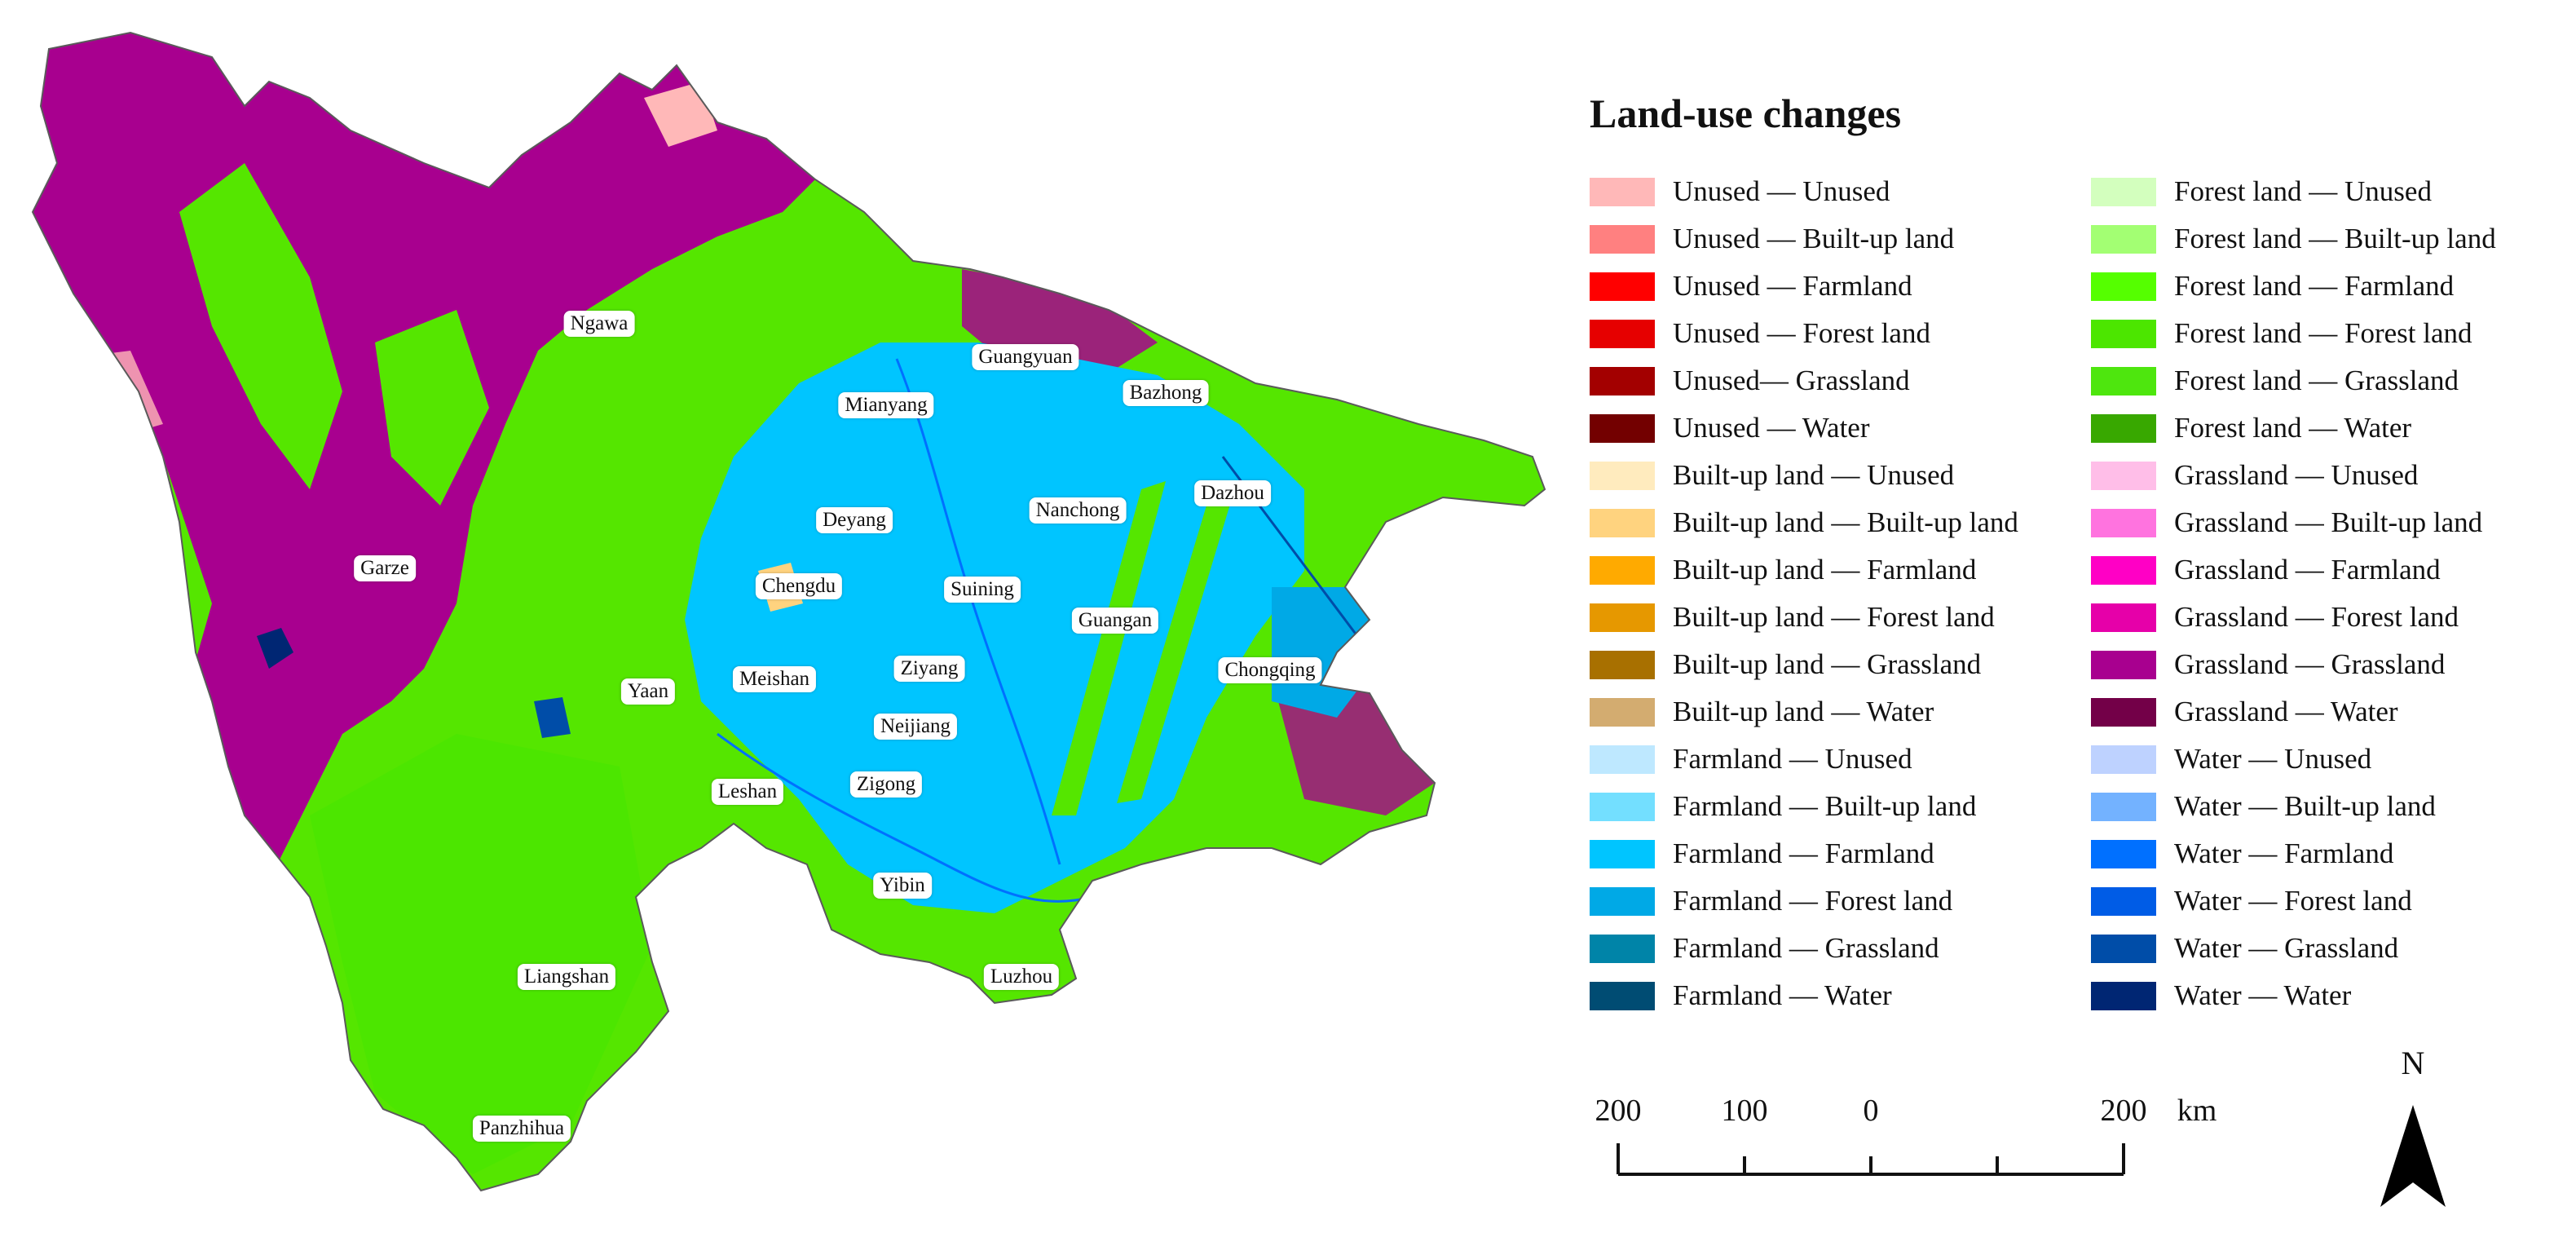 Image resolution: width=2576 pixels, height=1255 pixels. I want to click on legend-item: Forest land — Farmland, so click(2293, 286).